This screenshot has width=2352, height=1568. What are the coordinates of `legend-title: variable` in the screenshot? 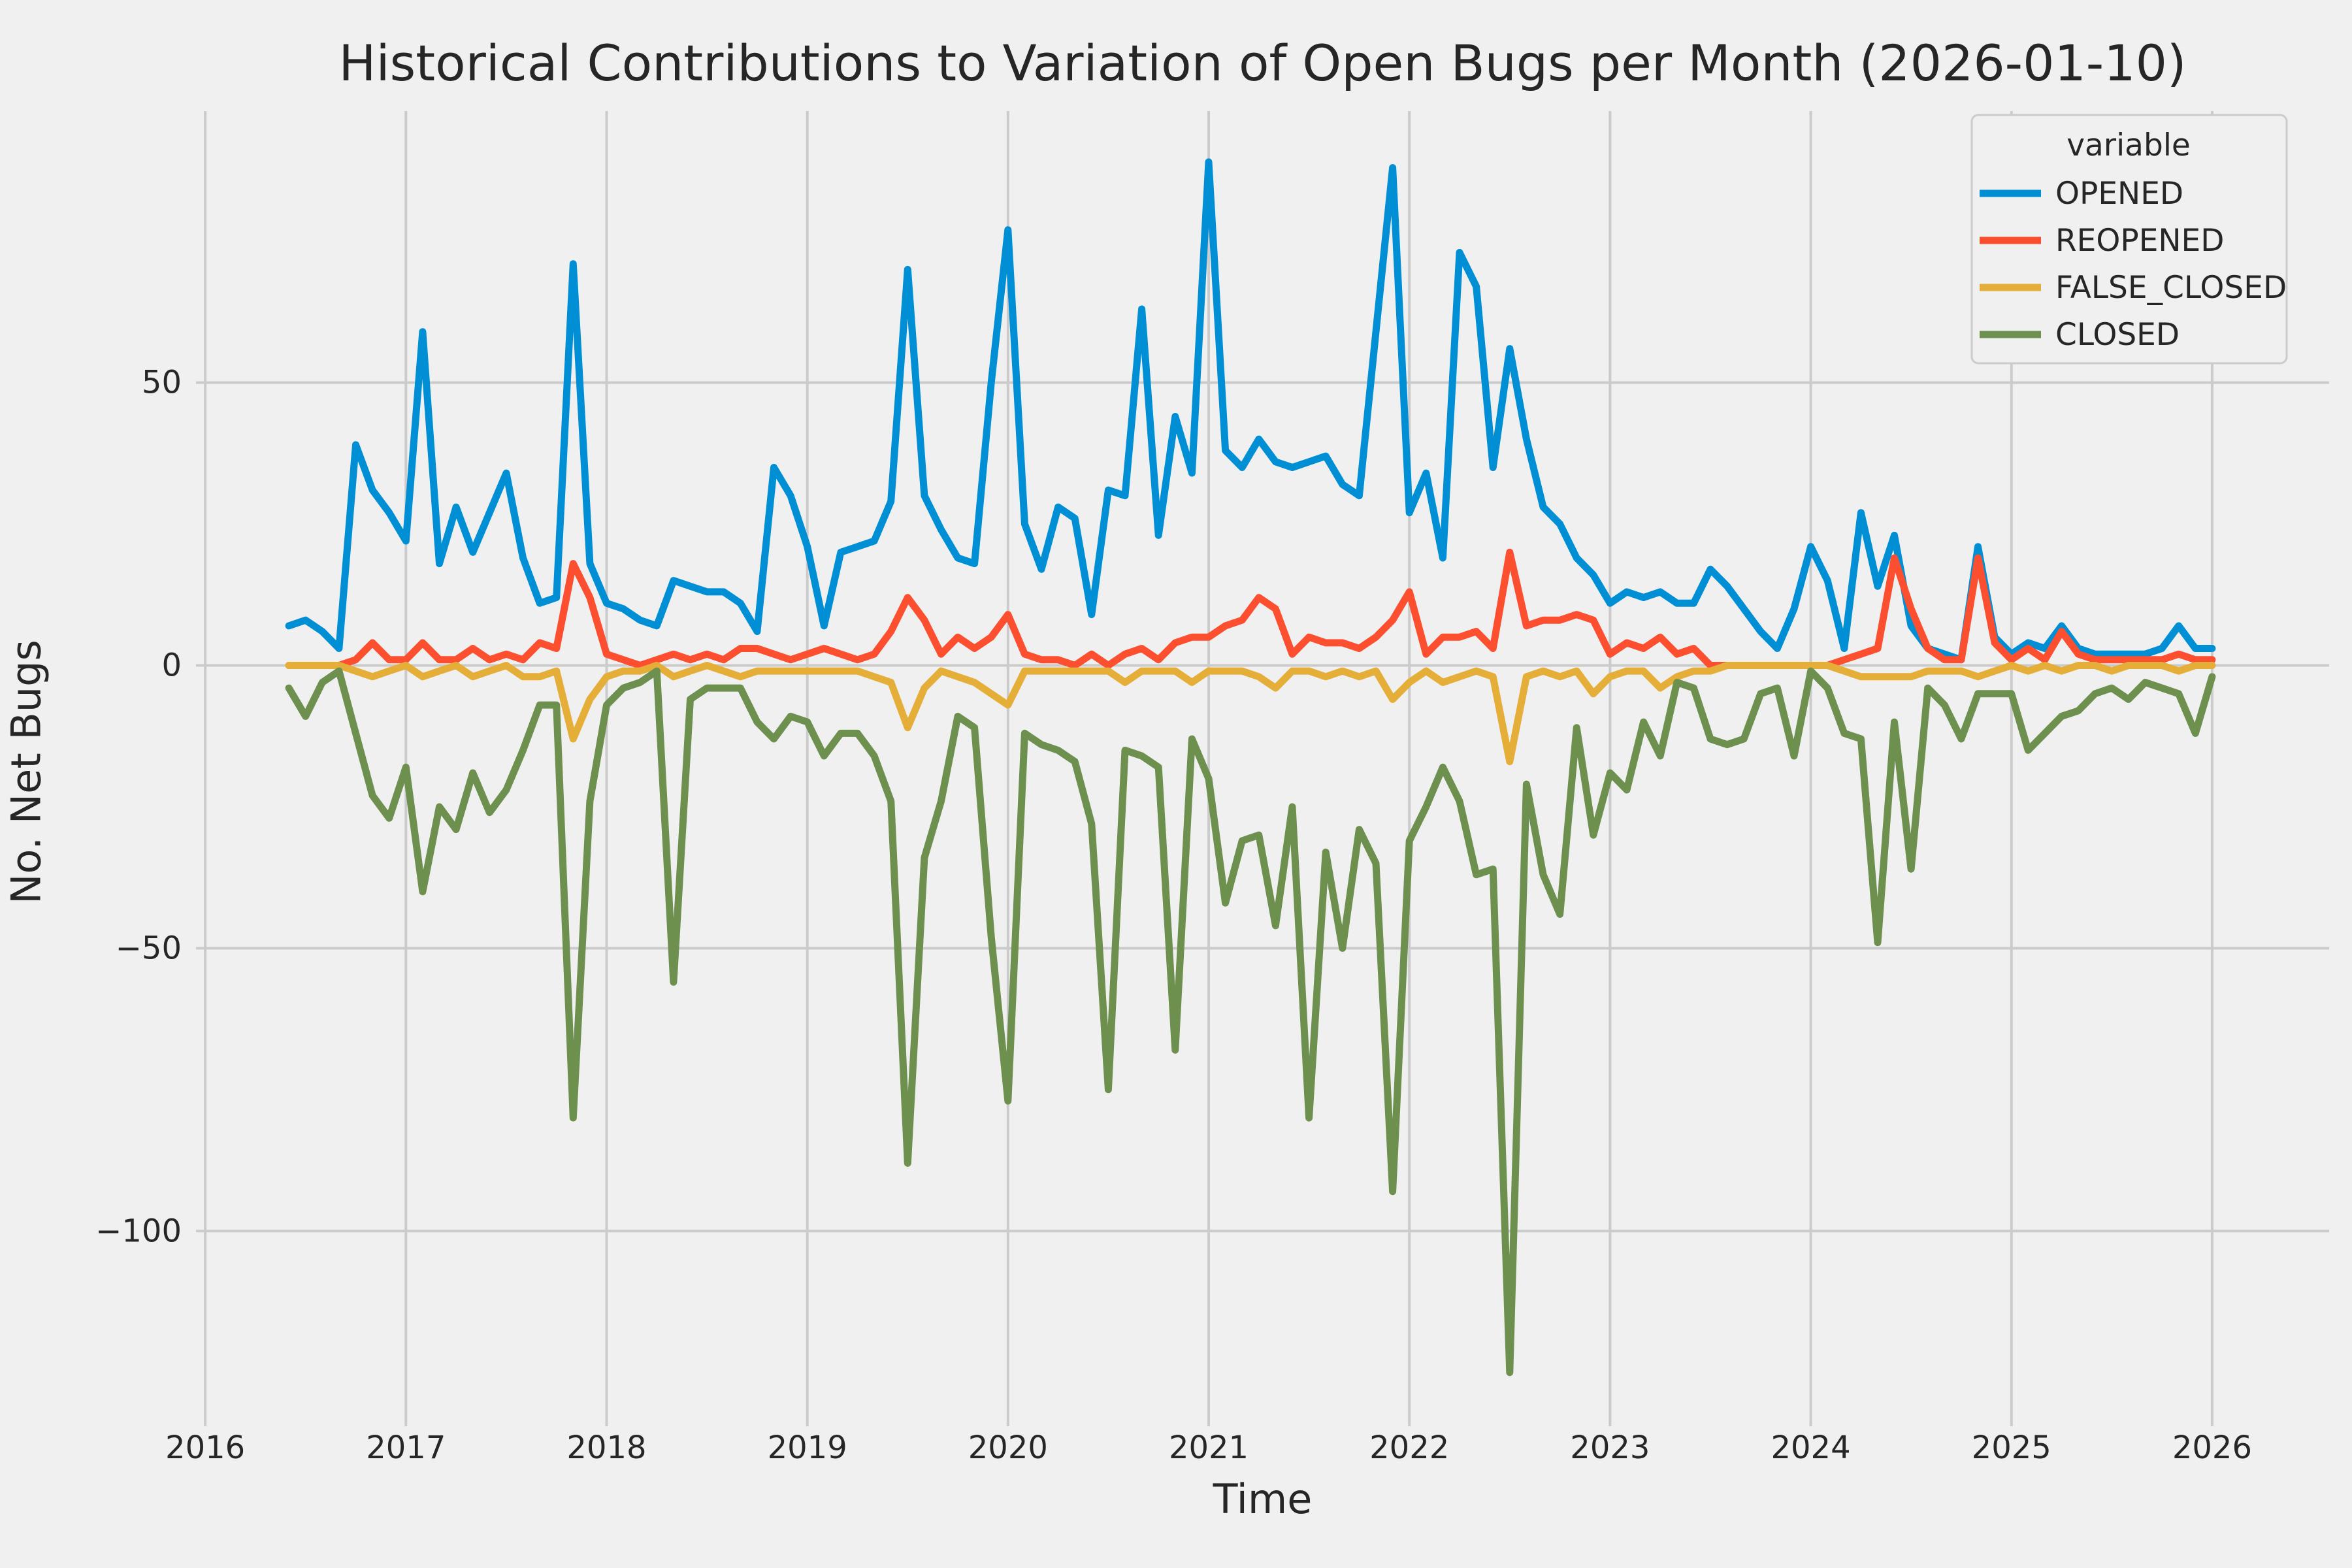 It's located at (2128, 145).